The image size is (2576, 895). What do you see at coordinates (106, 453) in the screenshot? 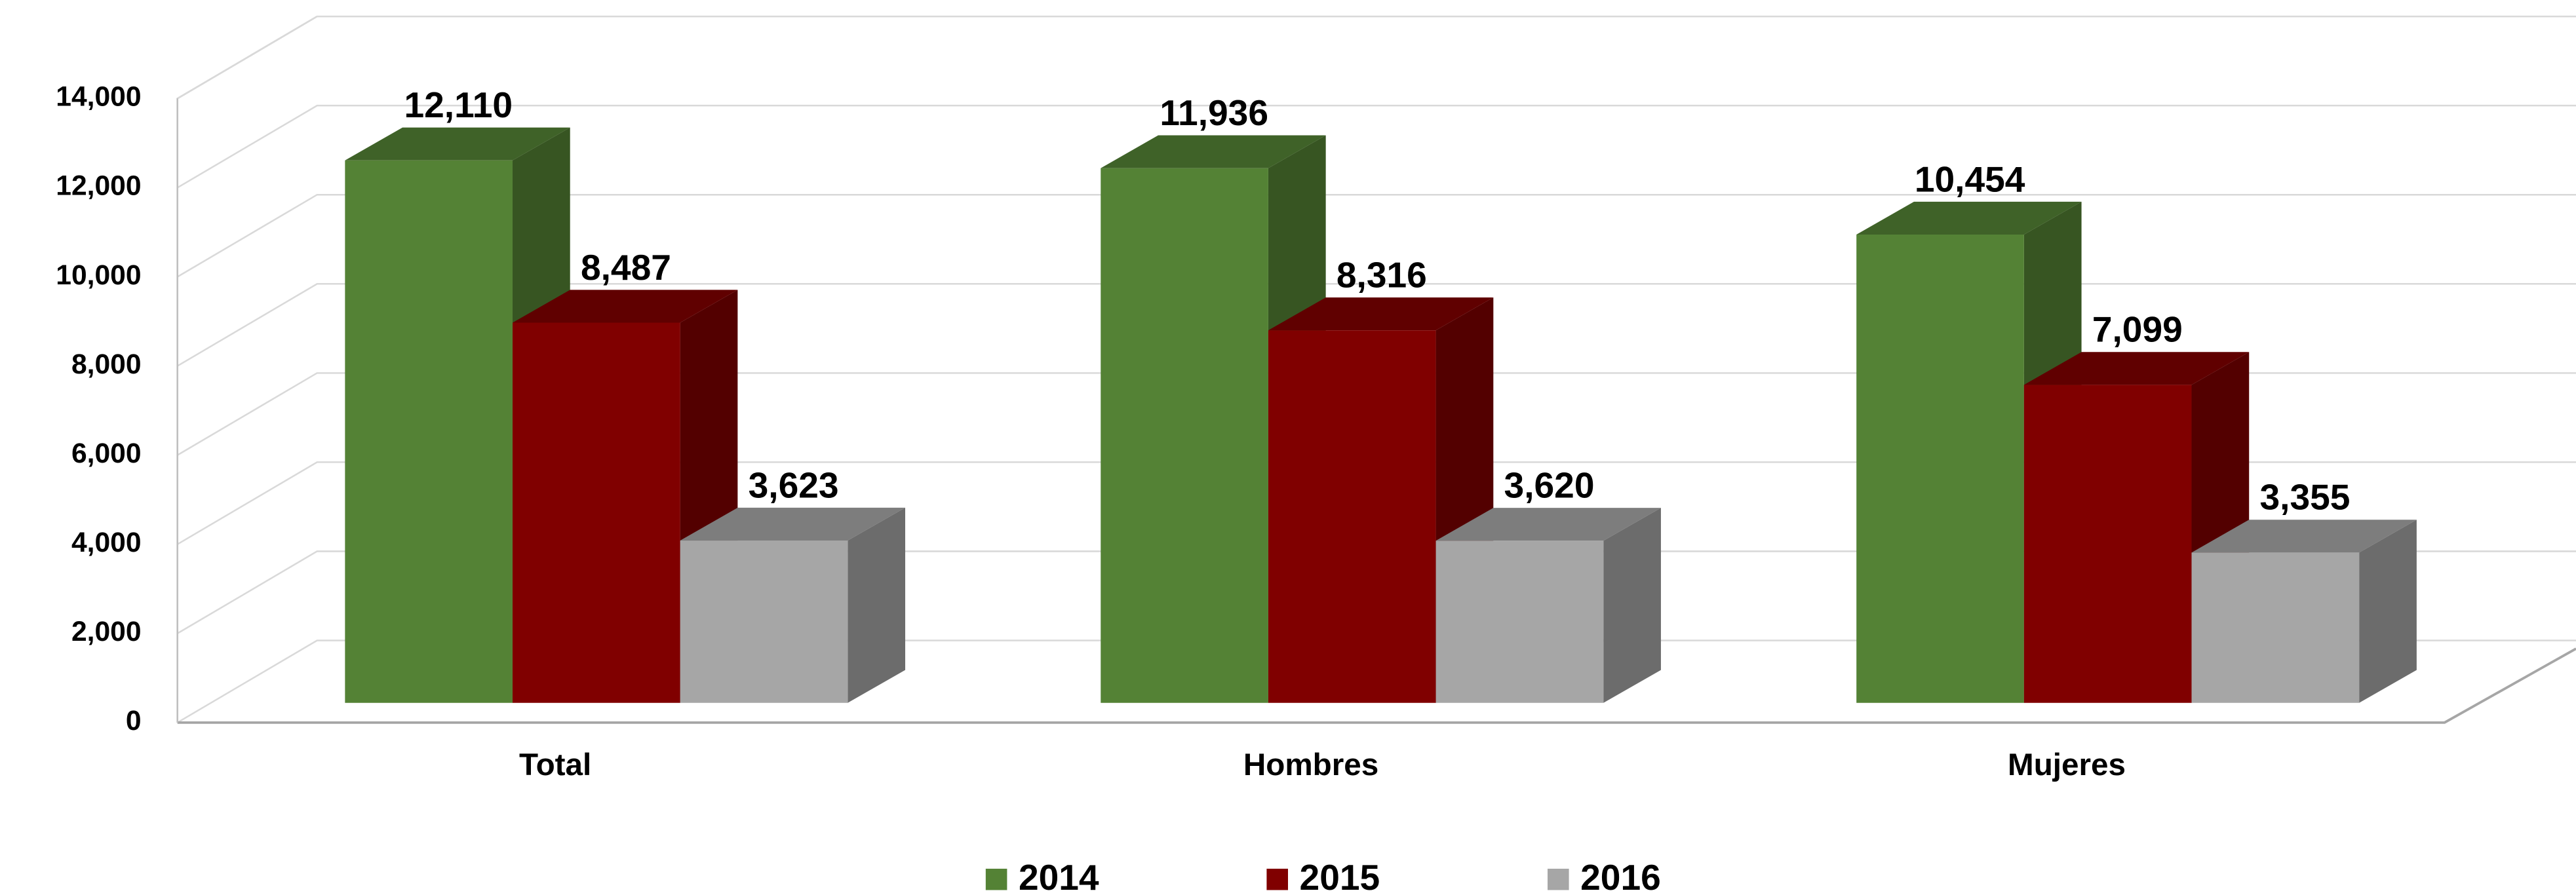
I see `y-tick-label: 6,000` at bounding box center [106, 453].